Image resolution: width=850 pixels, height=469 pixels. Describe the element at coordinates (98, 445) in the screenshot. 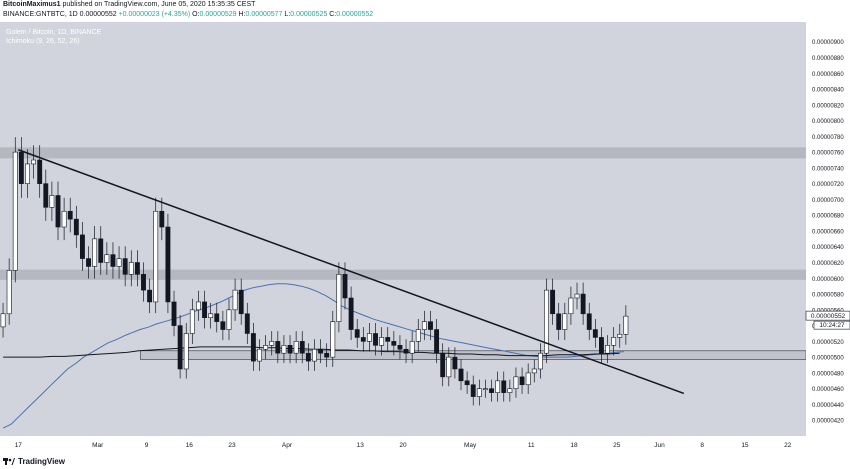

I see `time-tick-label: Mar` at that location.